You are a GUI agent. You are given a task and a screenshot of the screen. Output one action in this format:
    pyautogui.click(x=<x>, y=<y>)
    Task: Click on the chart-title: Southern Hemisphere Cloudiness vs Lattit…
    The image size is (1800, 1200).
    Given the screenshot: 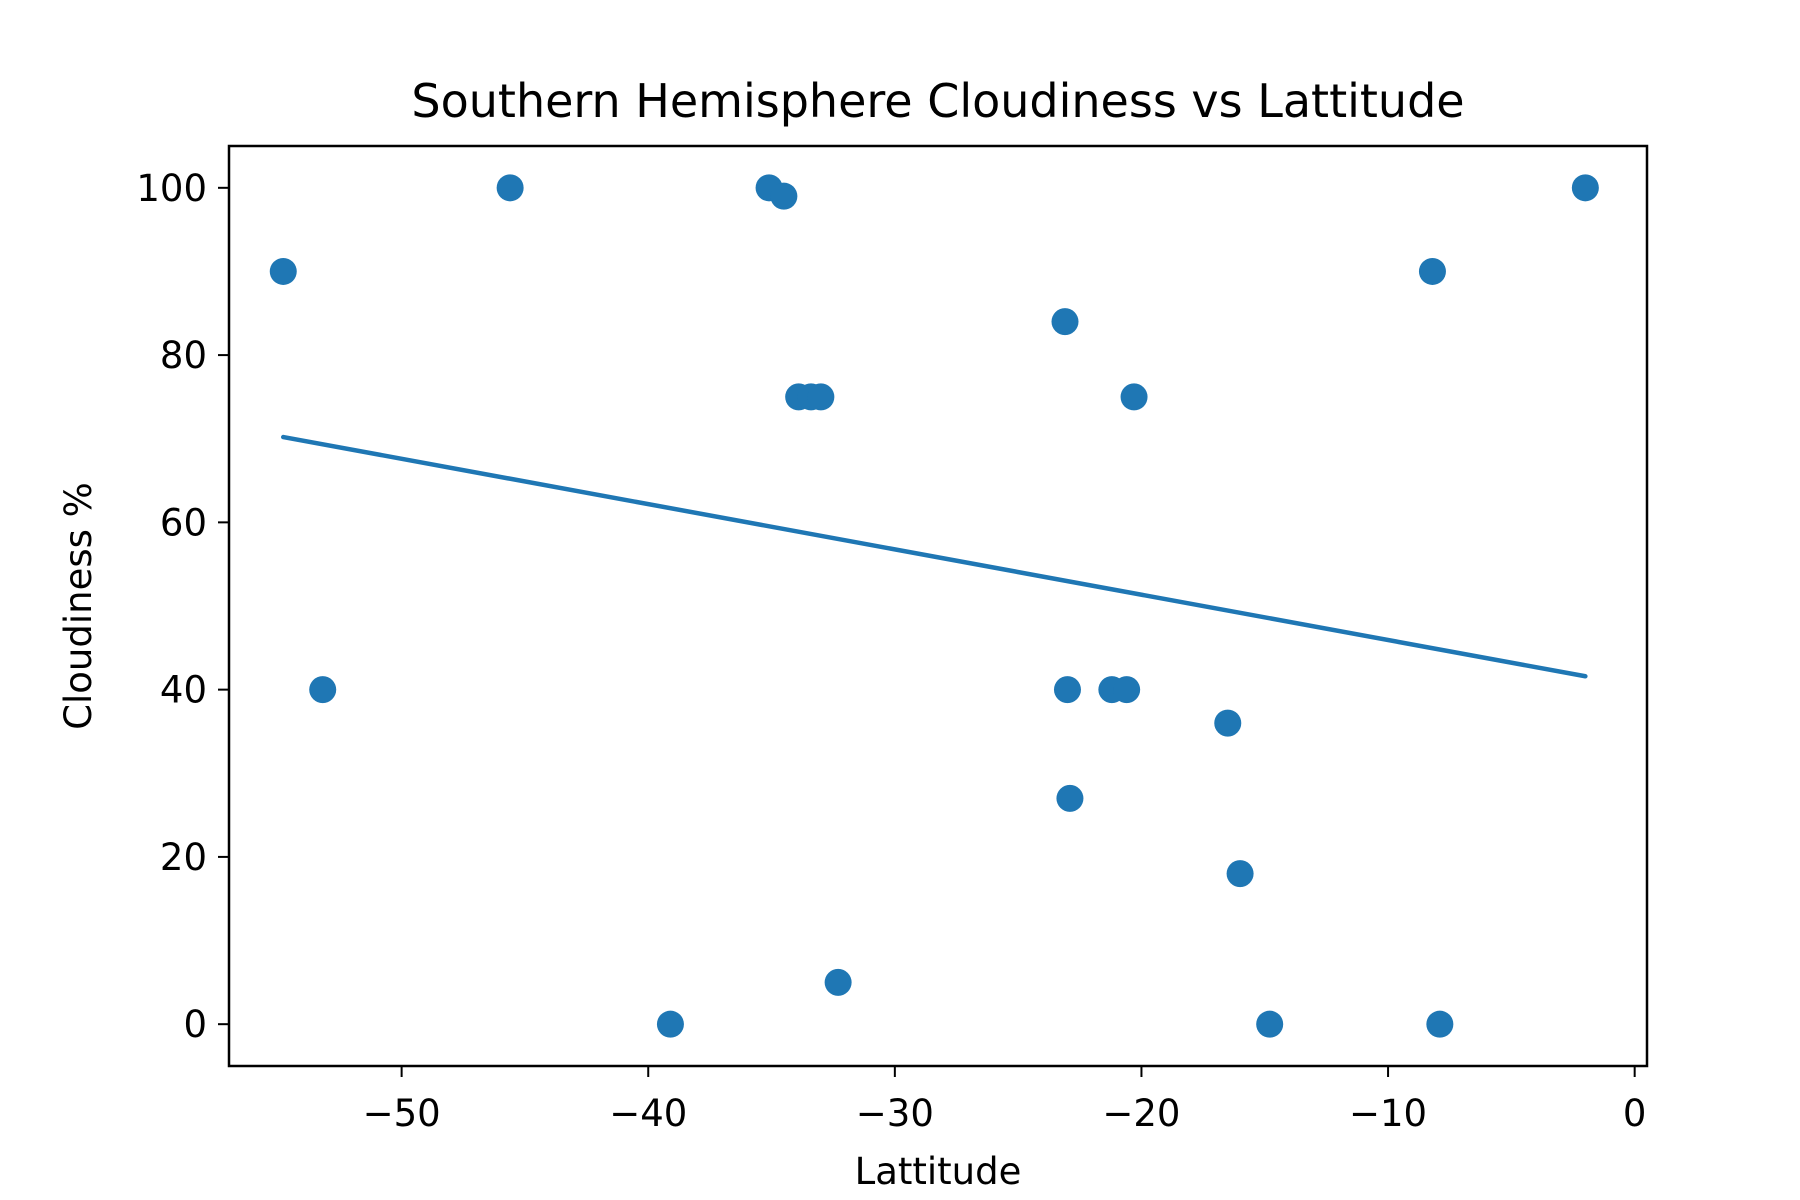 What is the action you would take?
    pyautogui.click(x=937, y=101)
    